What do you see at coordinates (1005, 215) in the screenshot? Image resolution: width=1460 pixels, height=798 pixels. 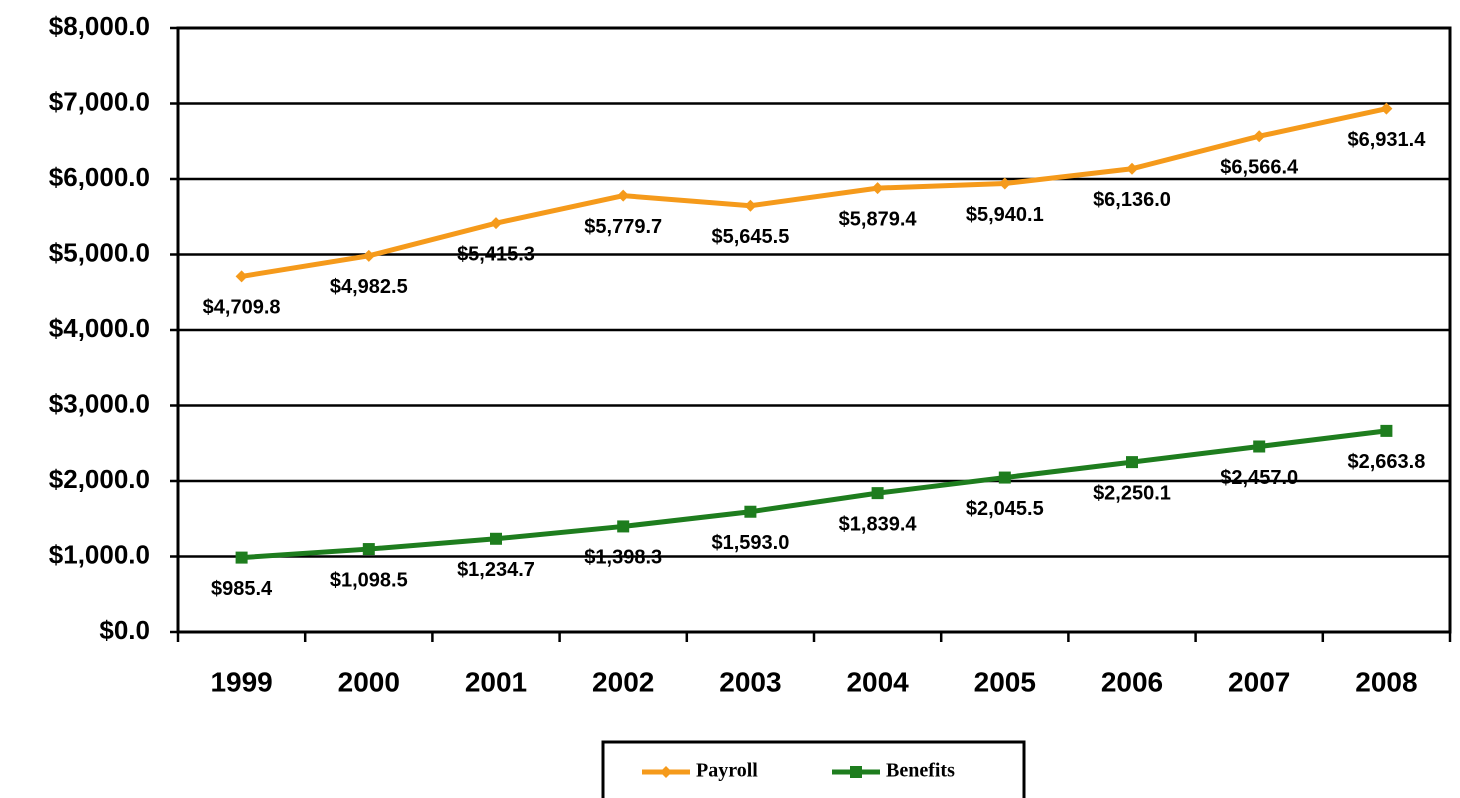 I see `data-label: $5,940.1` at bounding box center [1005, 215].